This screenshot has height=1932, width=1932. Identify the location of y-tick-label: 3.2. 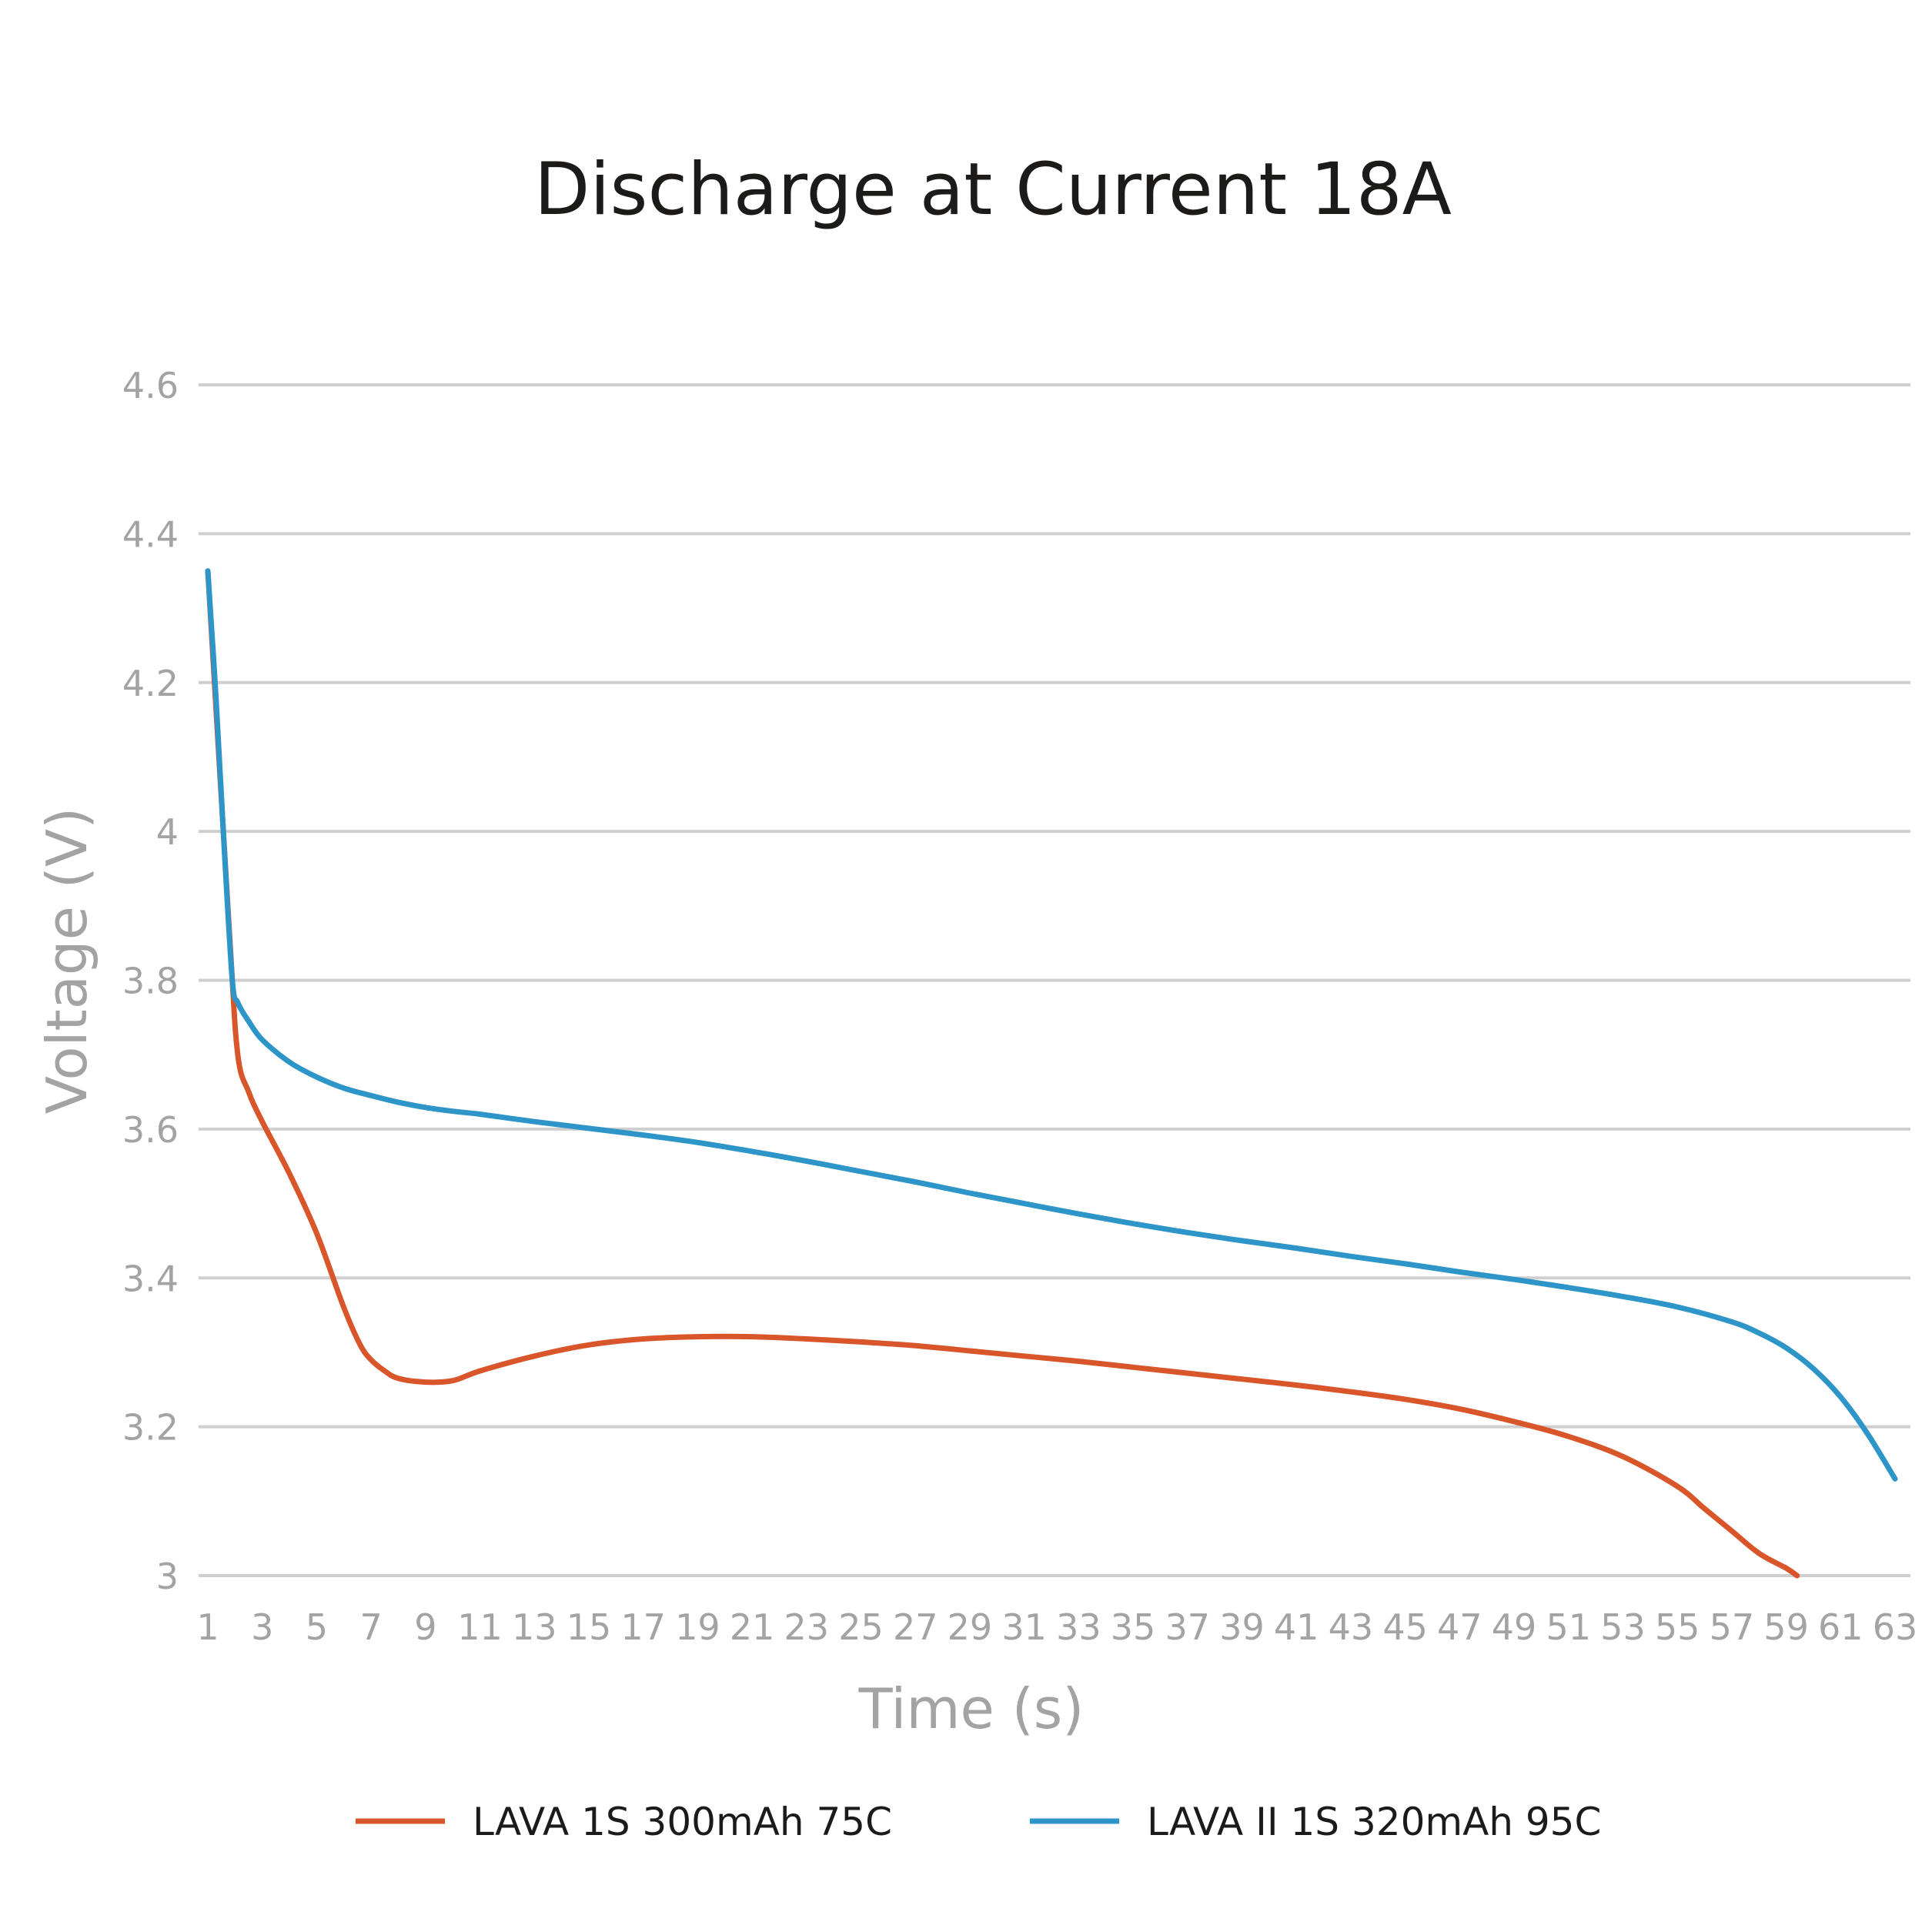
(150, 1428).